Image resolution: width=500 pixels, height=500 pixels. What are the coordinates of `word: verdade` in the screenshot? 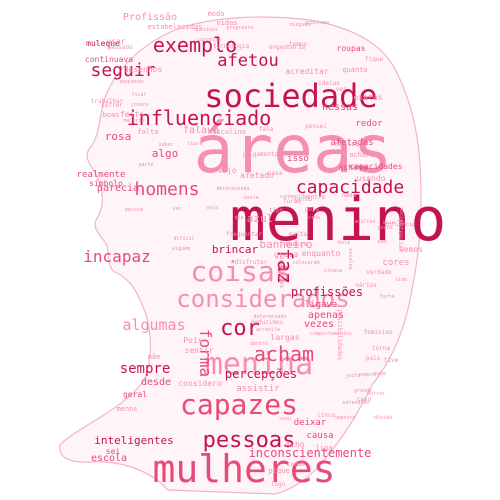 It's located at (379, 272).